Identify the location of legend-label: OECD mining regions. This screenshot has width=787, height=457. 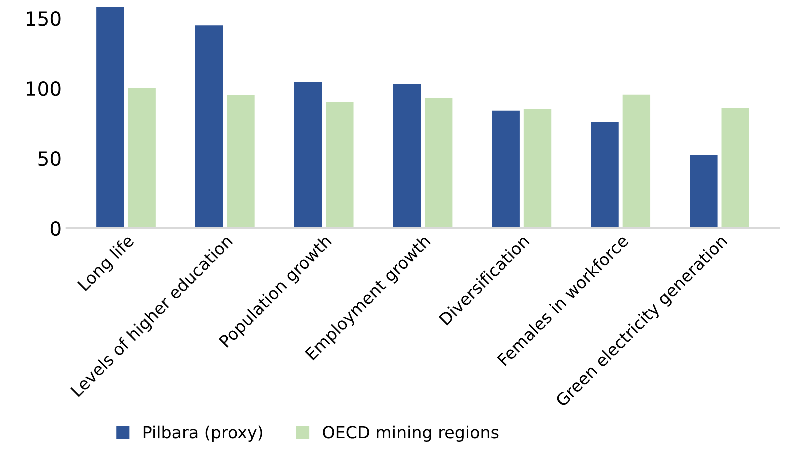
(411, 434).